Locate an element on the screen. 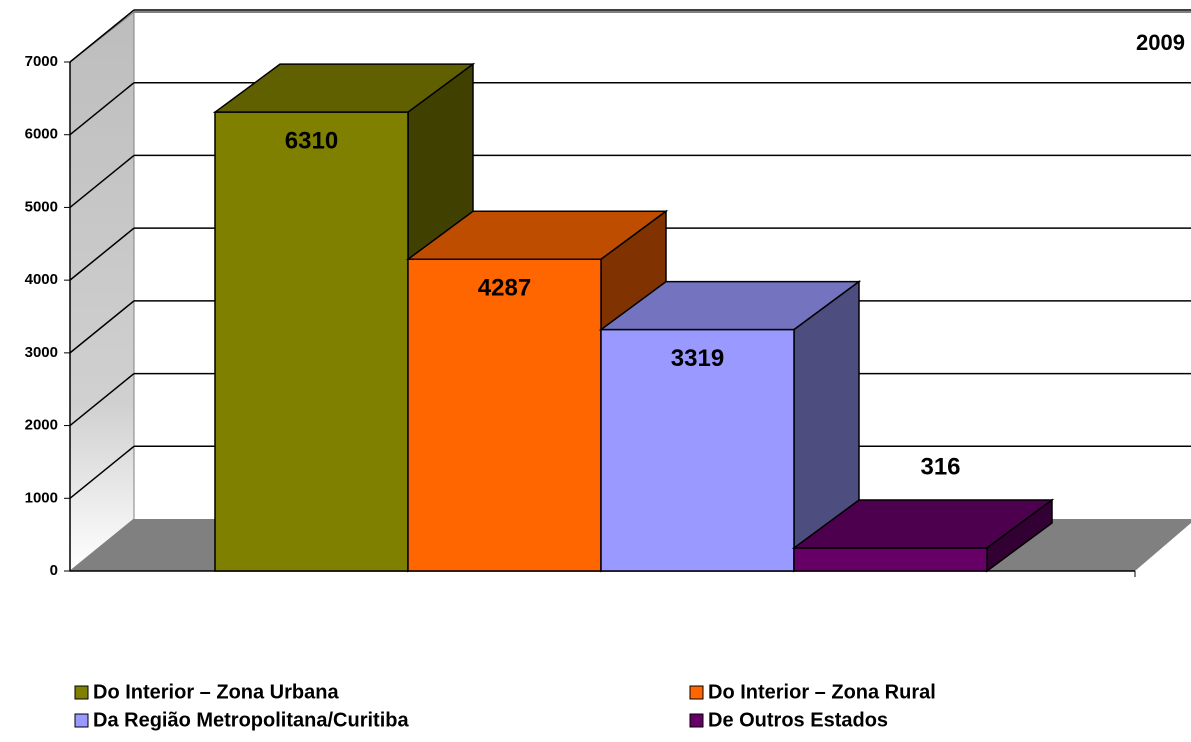 Image resolution: width=1191 pixels, height=742 pixels. data-label: 3319 is located at coordinates (697, 358).